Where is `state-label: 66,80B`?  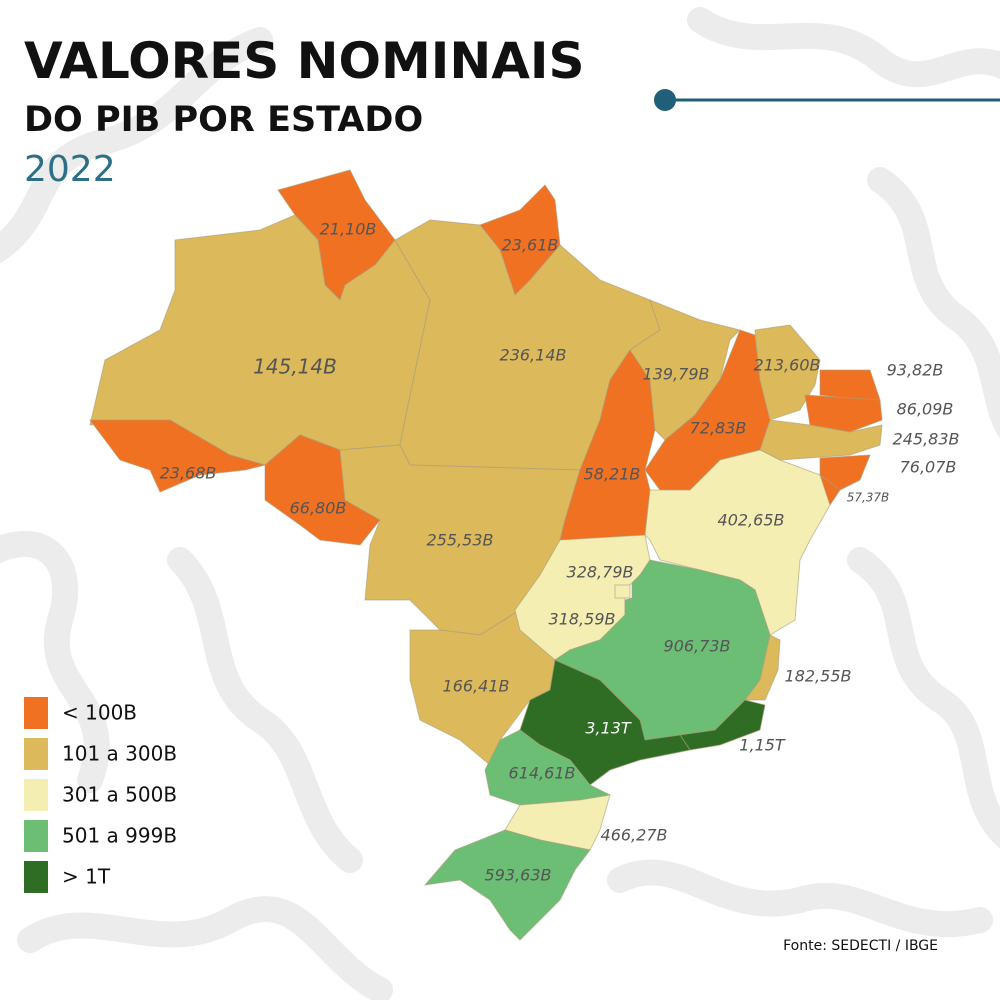
state-label: 66,80B is located at coordinates (318, 508).